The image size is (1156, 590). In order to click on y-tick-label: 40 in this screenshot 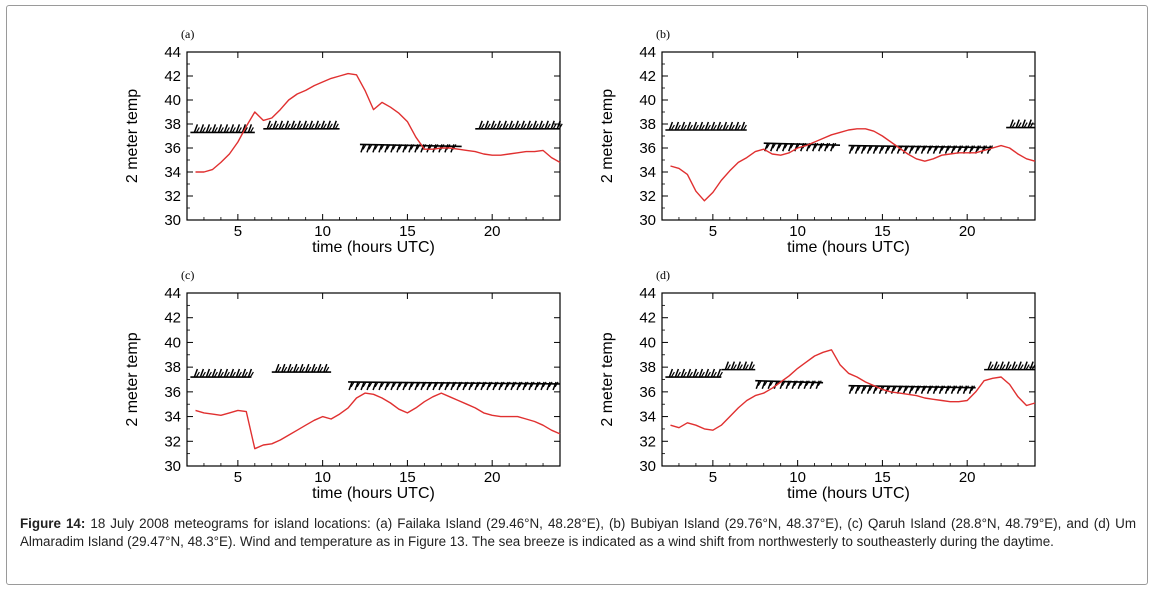, I will do `click(172, 342)`.